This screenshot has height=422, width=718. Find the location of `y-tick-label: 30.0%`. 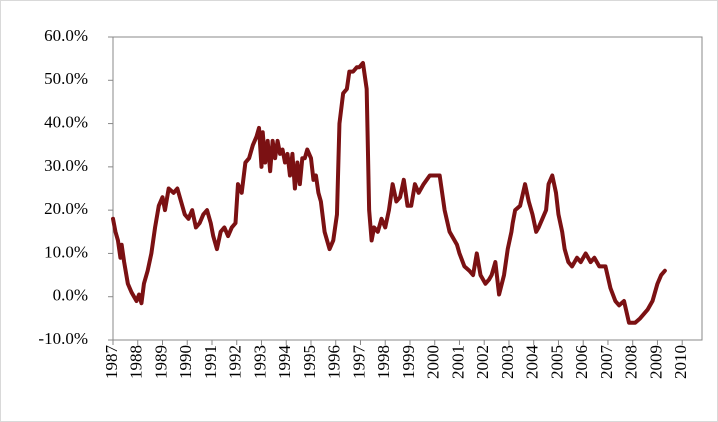

y-tick-label: 30.0% is located at coordinates (66, 165).